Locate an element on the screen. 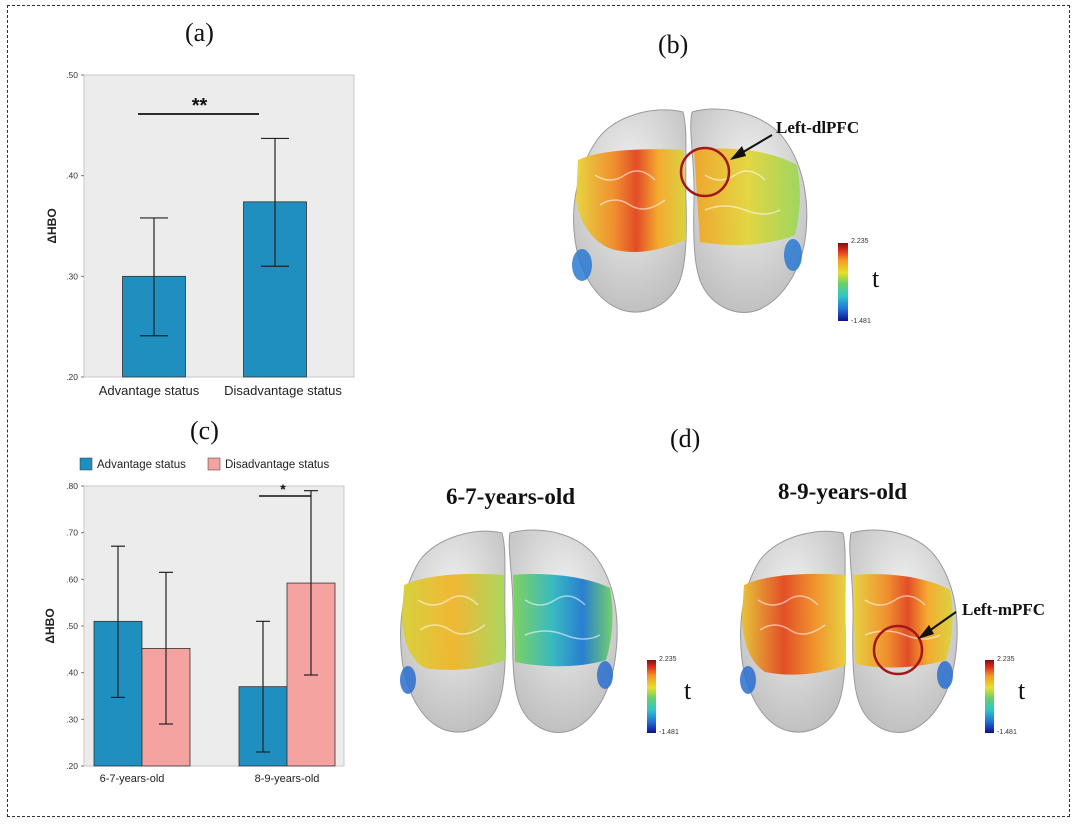 This screenshot has height=825, width=1080. brain-d-left is located at coordinates (528, 631).